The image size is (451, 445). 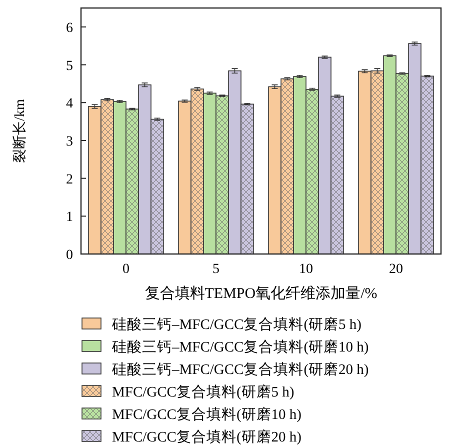 I want to click on y-tick-label: 3, so click(x=69, y=142).